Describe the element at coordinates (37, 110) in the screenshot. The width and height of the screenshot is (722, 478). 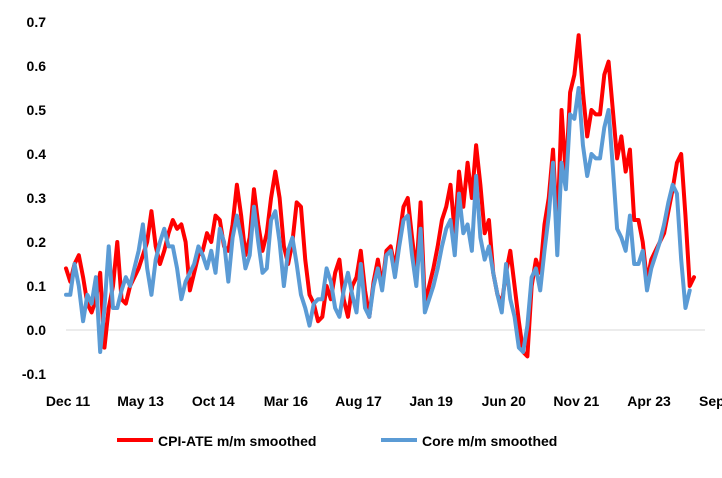
I see `y-tick-label: 0.5` at that location.